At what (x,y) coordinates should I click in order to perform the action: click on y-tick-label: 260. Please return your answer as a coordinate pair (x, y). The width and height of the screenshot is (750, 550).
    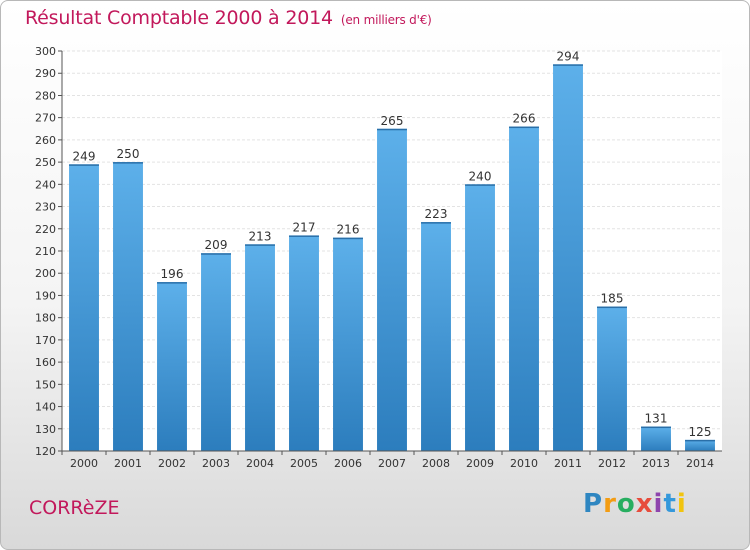
    Looking at the image, I should click on (45, 140).